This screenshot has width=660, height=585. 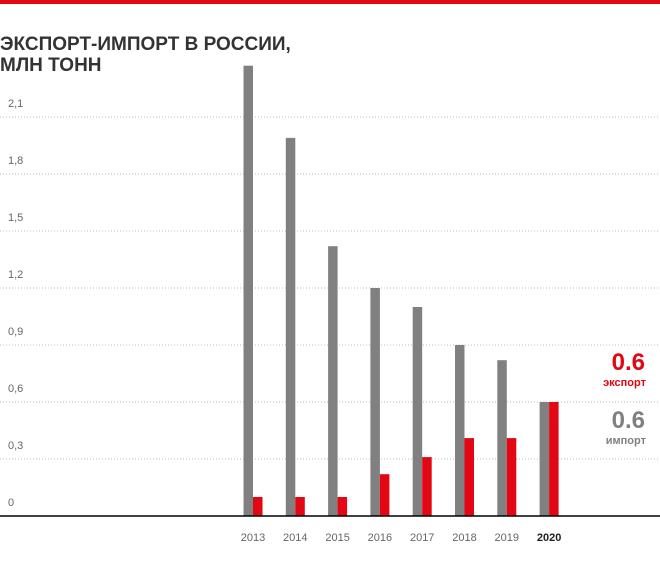 What do you see at coordinates (15, 389) in the screenshot?
I see `y-tick-label: 0,6` at bounding box center [15, 389].